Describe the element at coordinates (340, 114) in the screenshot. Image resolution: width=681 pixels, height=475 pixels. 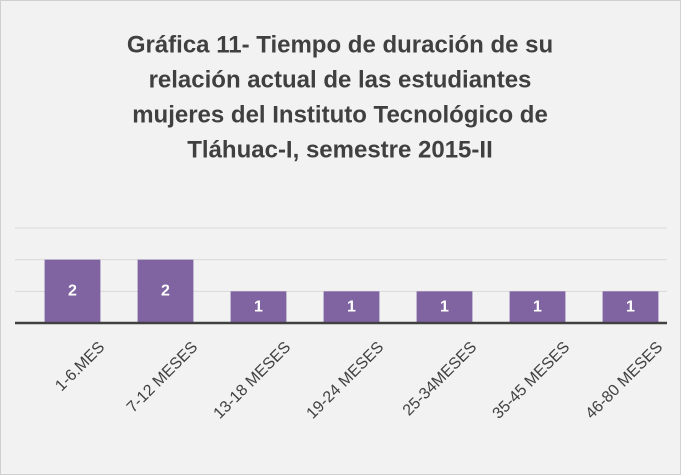
I see `chart-title: mujeres del Instituto Tecnológico de` at that location.